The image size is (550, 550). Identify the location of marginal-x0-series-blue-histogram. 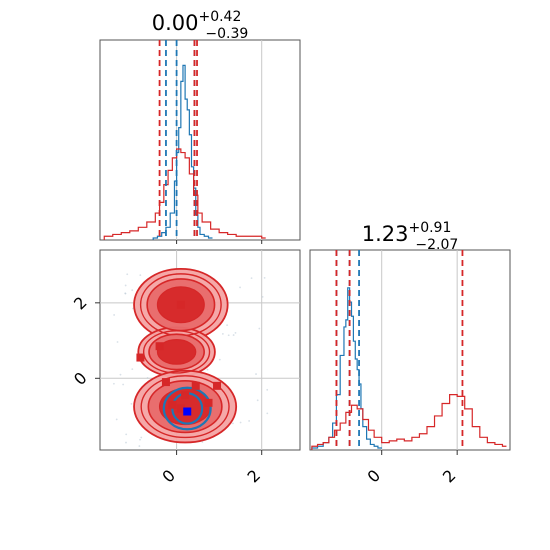
(182, 152).